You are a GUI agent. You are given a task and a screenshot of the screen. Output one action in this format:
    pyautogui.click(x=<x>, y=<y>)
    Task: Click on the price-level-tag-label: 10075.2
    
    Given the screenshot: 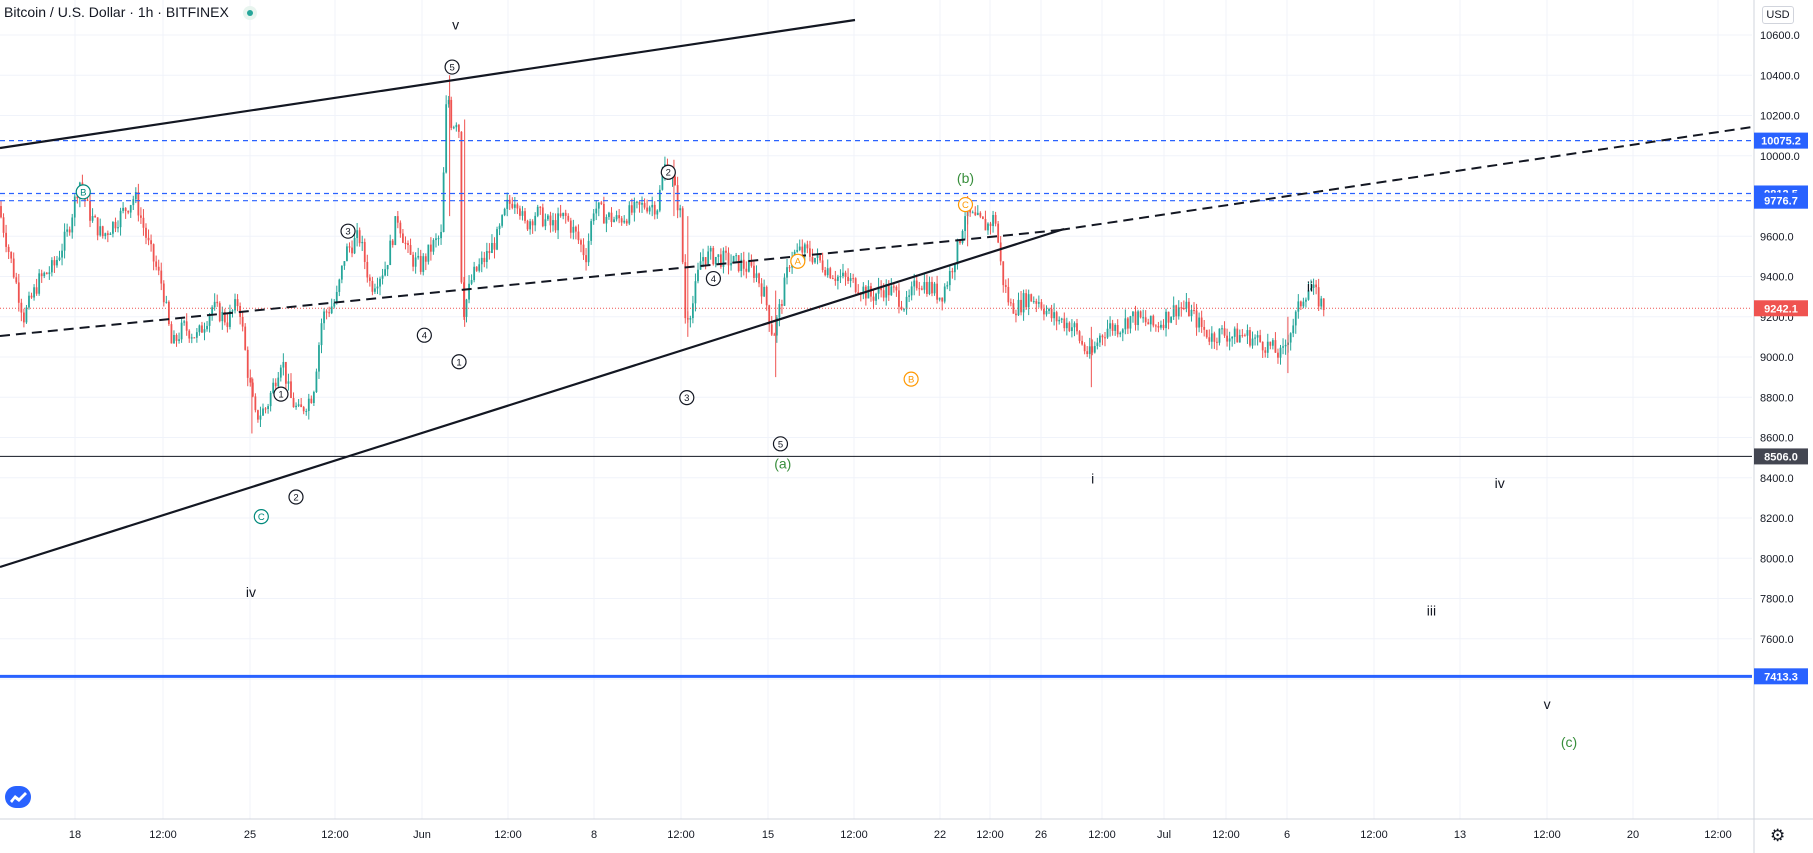 What is the action you would take?
    pyautogui.click(x=1781, y=142)
    